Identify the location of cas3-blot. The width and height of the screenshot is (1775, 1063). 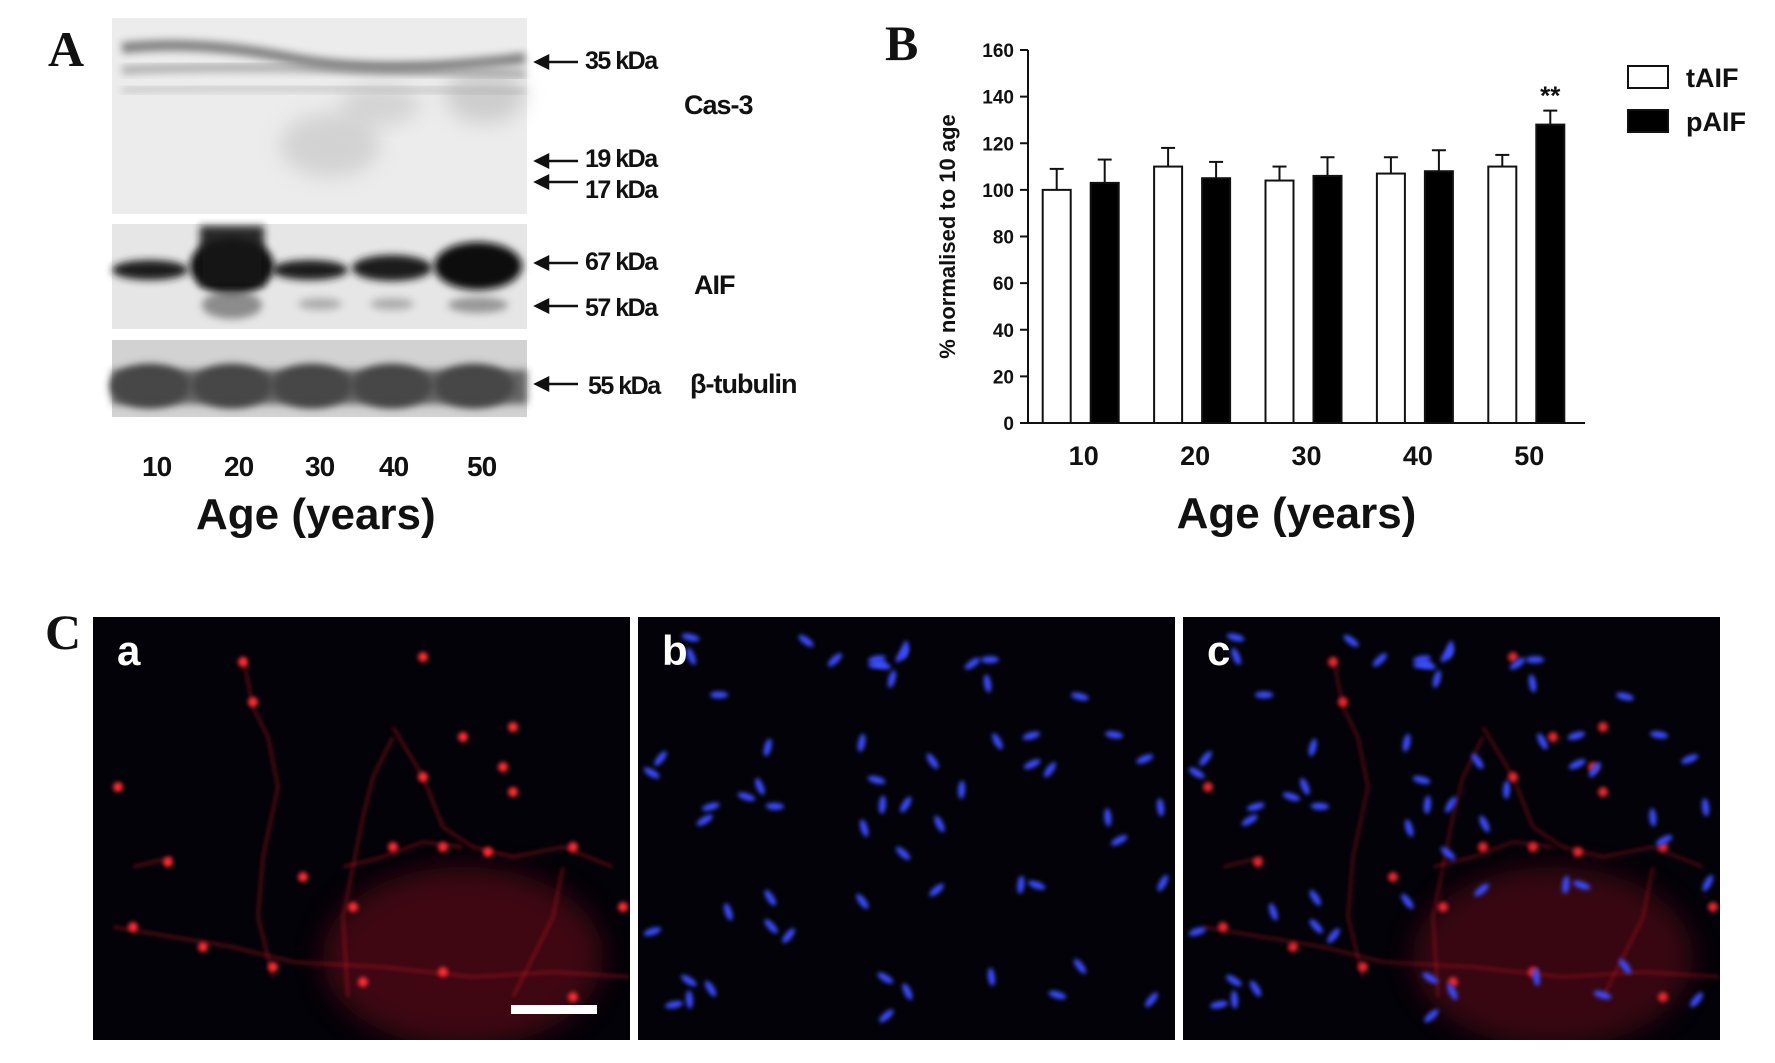
(319, 116).